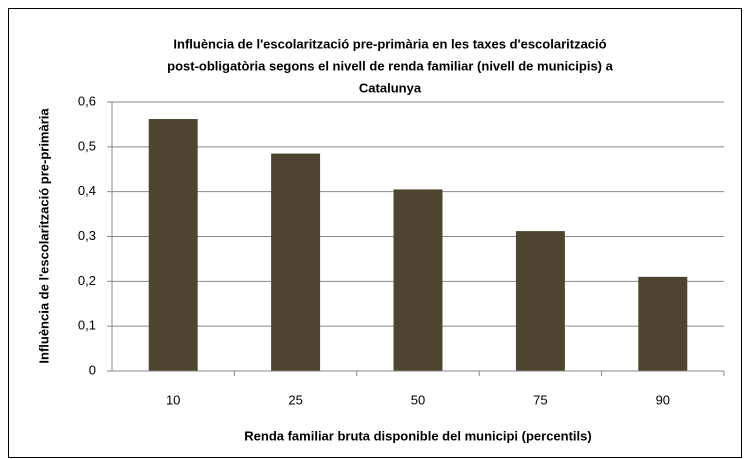  Describe the element at coordinates (295, 399) in the screenshot. I see `x-tick-label: 25` at that location.